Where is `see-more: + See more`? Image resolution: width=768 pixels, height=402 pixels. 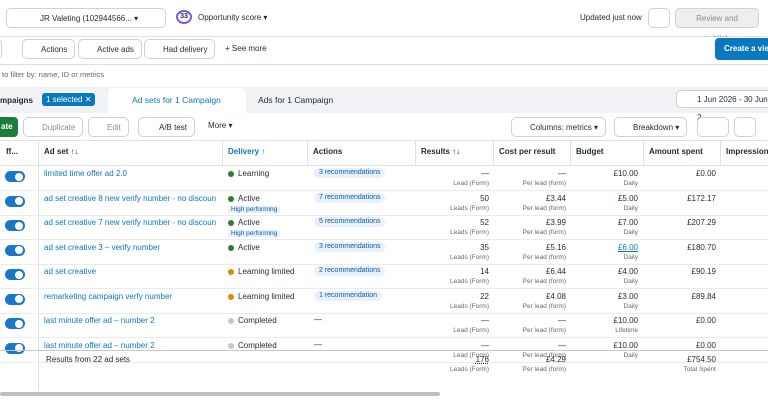 see-more: + See more is located at coordinates (246, 48).